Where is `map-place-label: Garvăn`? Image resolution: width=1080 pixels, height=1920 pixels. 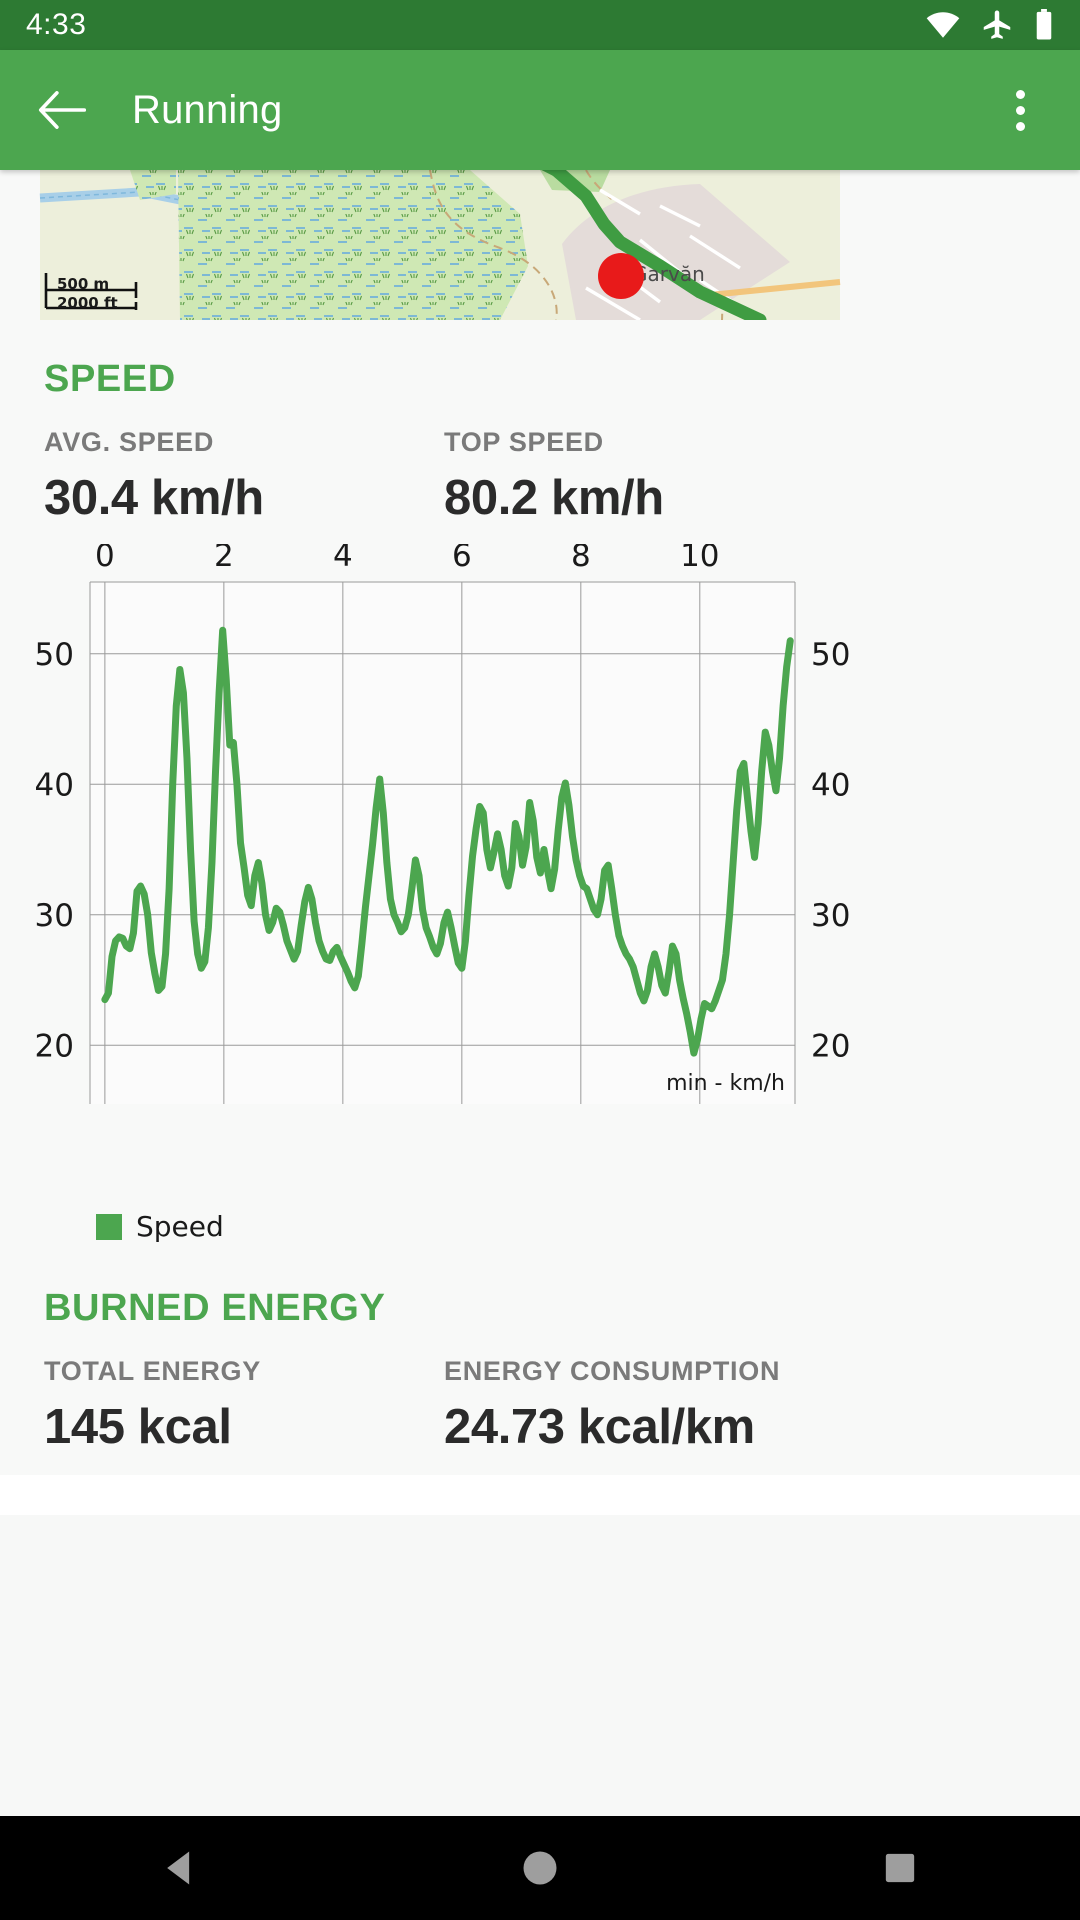 map-place-label: Garvăn is located at coordinates (668, 274).